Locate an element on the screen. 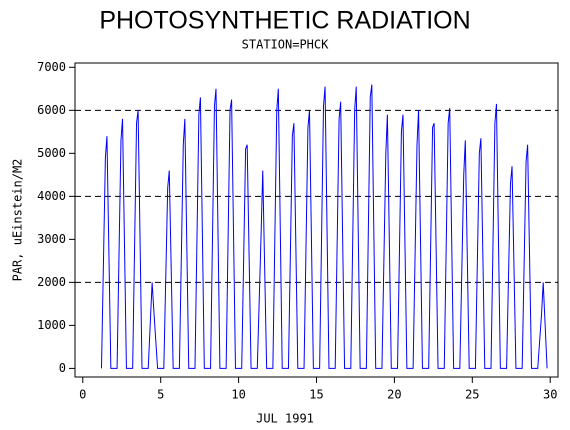 This screenshot has width=570, height=430. x-tick-label: 20 is located at coordinates (394, 395).